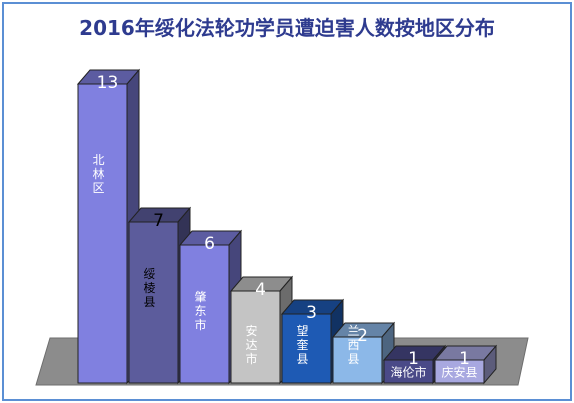 Image resolution: width=574 pixels, height=403 pixels. I want to click on bar-category-char: 棱, so click(149, 287).